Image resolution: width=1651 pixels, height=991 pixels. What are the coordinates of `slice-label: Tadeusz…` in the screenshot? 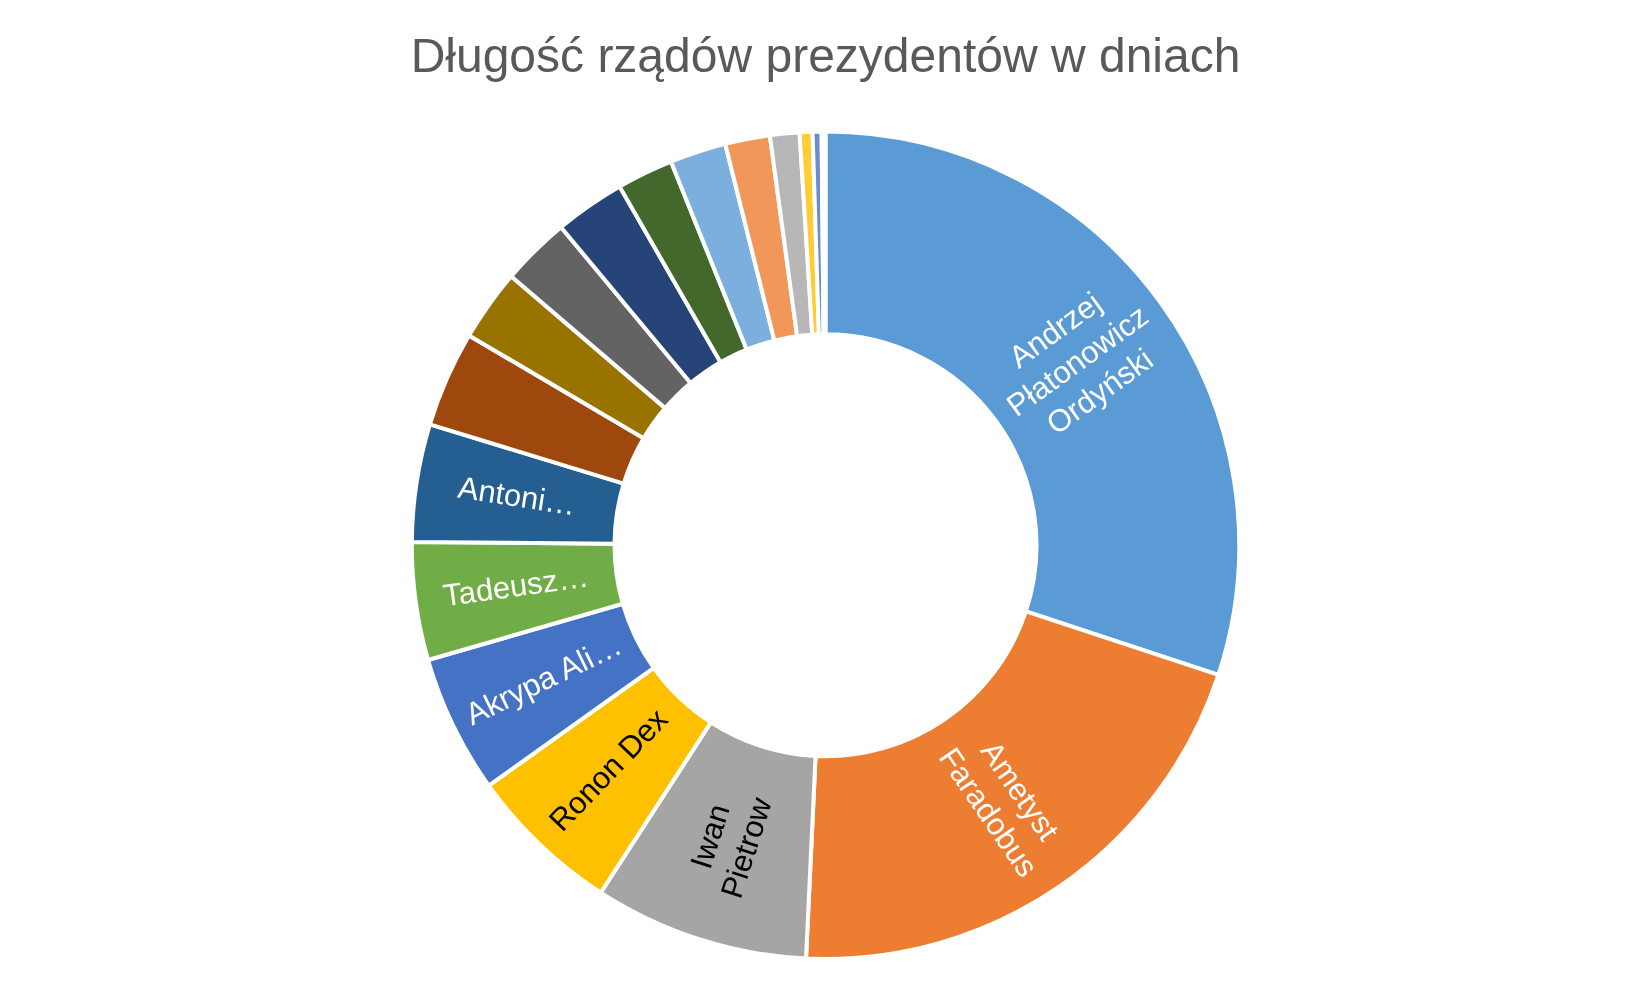 It's located at (515, 586).